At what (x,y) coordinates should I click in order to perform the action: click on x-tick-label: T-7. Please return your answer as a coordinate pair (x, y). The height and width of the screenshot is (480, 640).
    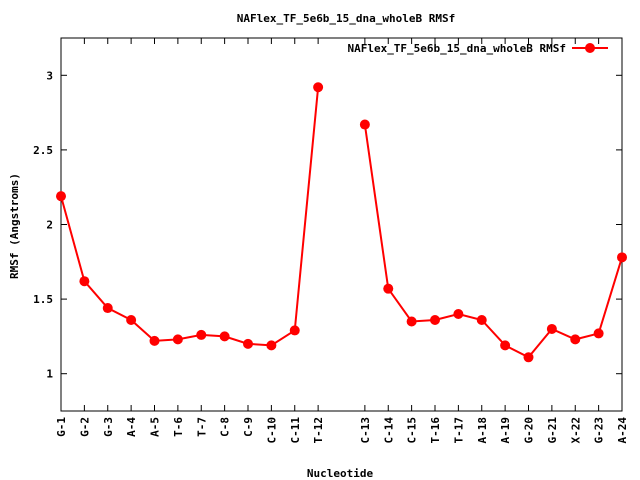
    Looking at the image, I should click on (201, 427).